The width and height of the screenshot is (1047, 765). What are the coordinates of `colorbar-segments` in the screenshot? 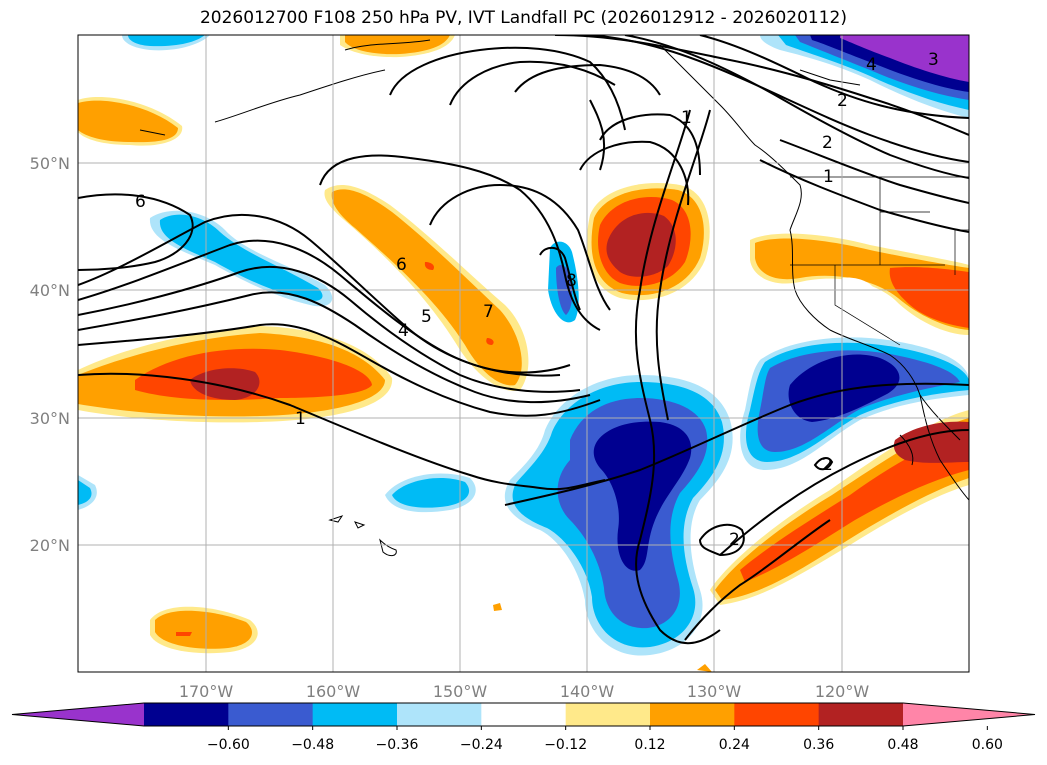 It's located at (523, 714).